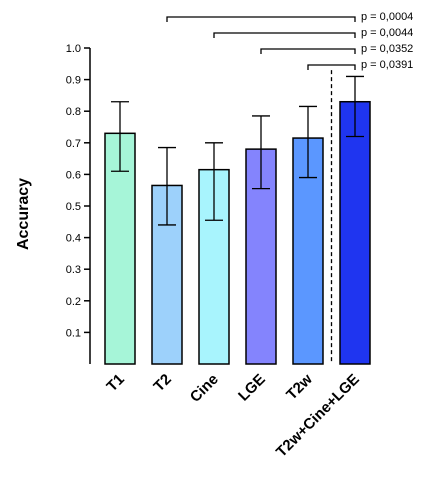  I want to click on y-tick-label: 0.1, so click(73, 333).